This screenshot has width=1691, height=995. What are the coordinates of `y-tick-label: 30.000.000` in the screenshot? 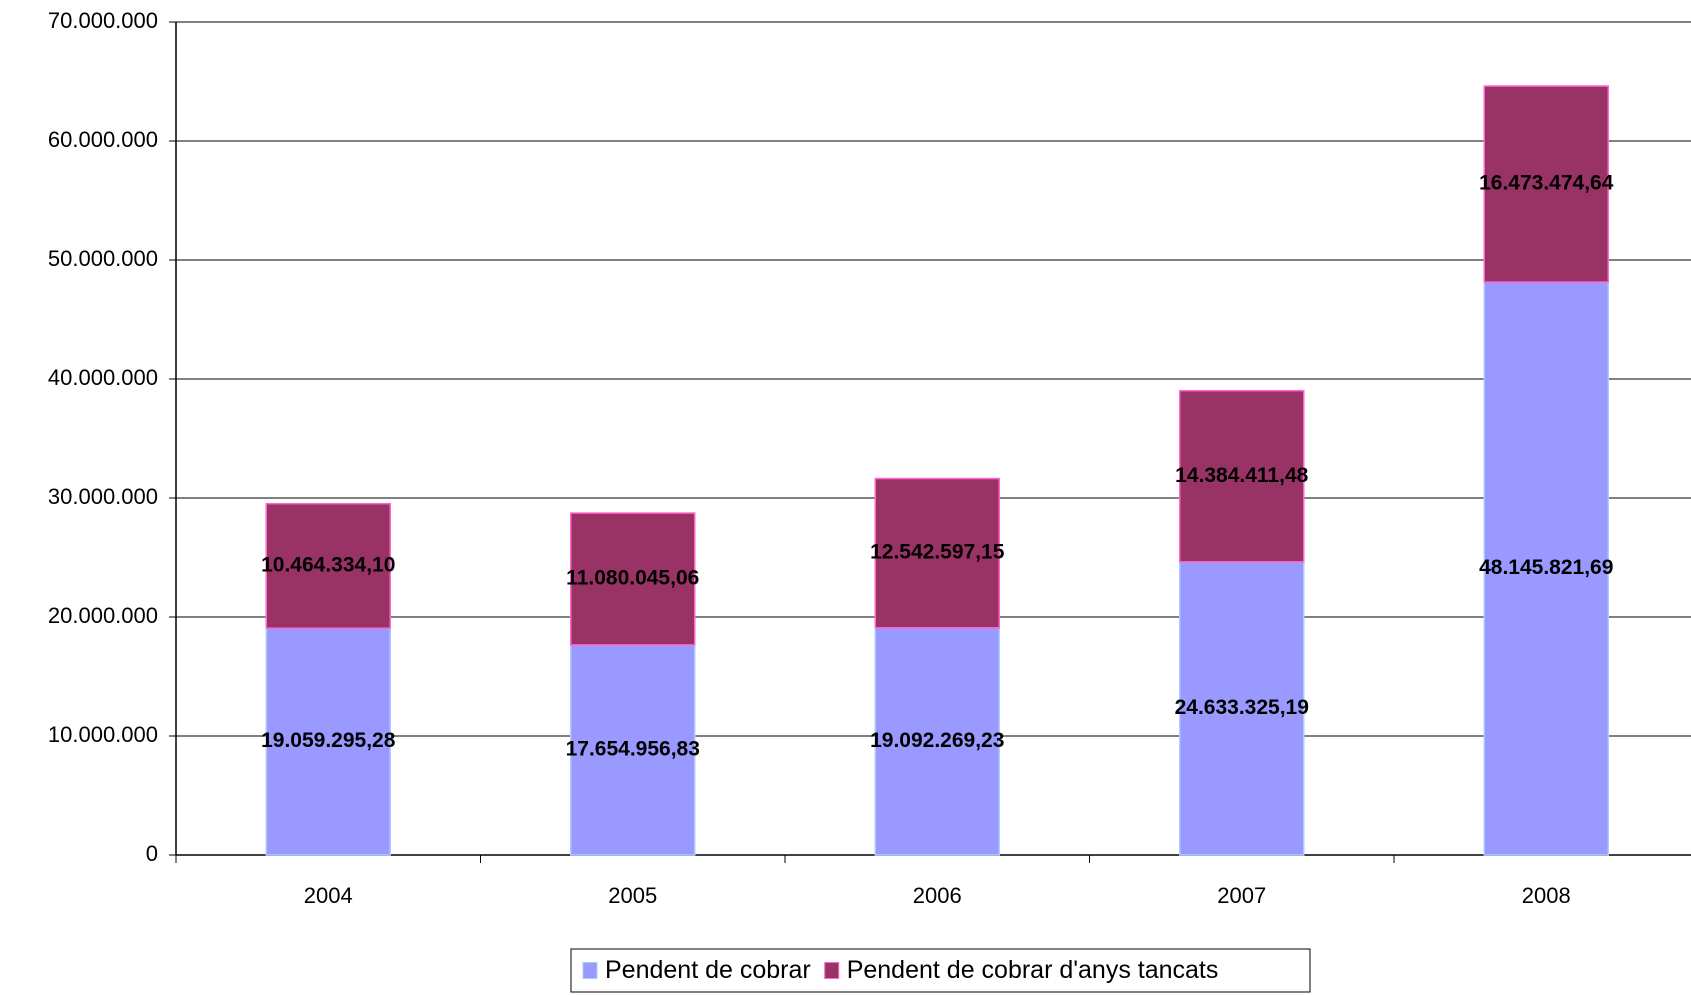 It's located at (103, 496).